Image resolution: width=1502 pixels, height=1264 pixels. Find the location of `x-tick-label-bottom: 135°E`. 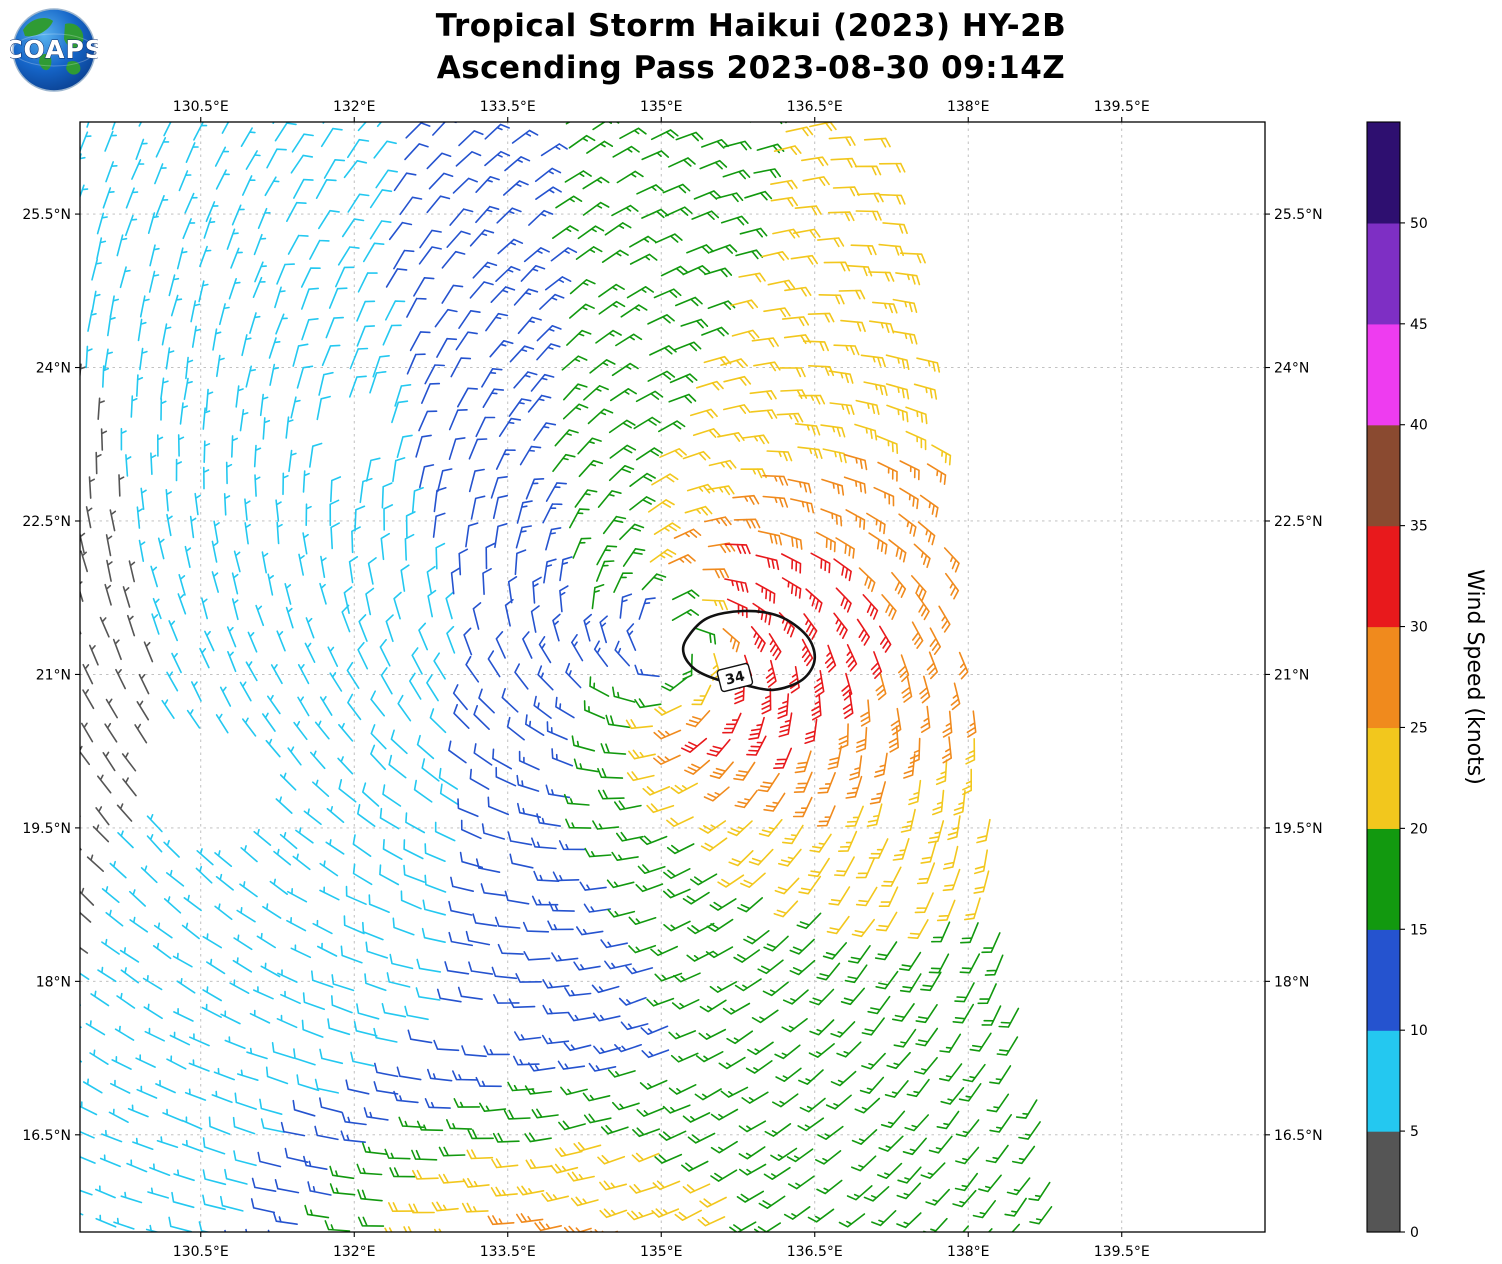

x-tick-label-bottom: 135°E is located at coordinates (661, 1252).